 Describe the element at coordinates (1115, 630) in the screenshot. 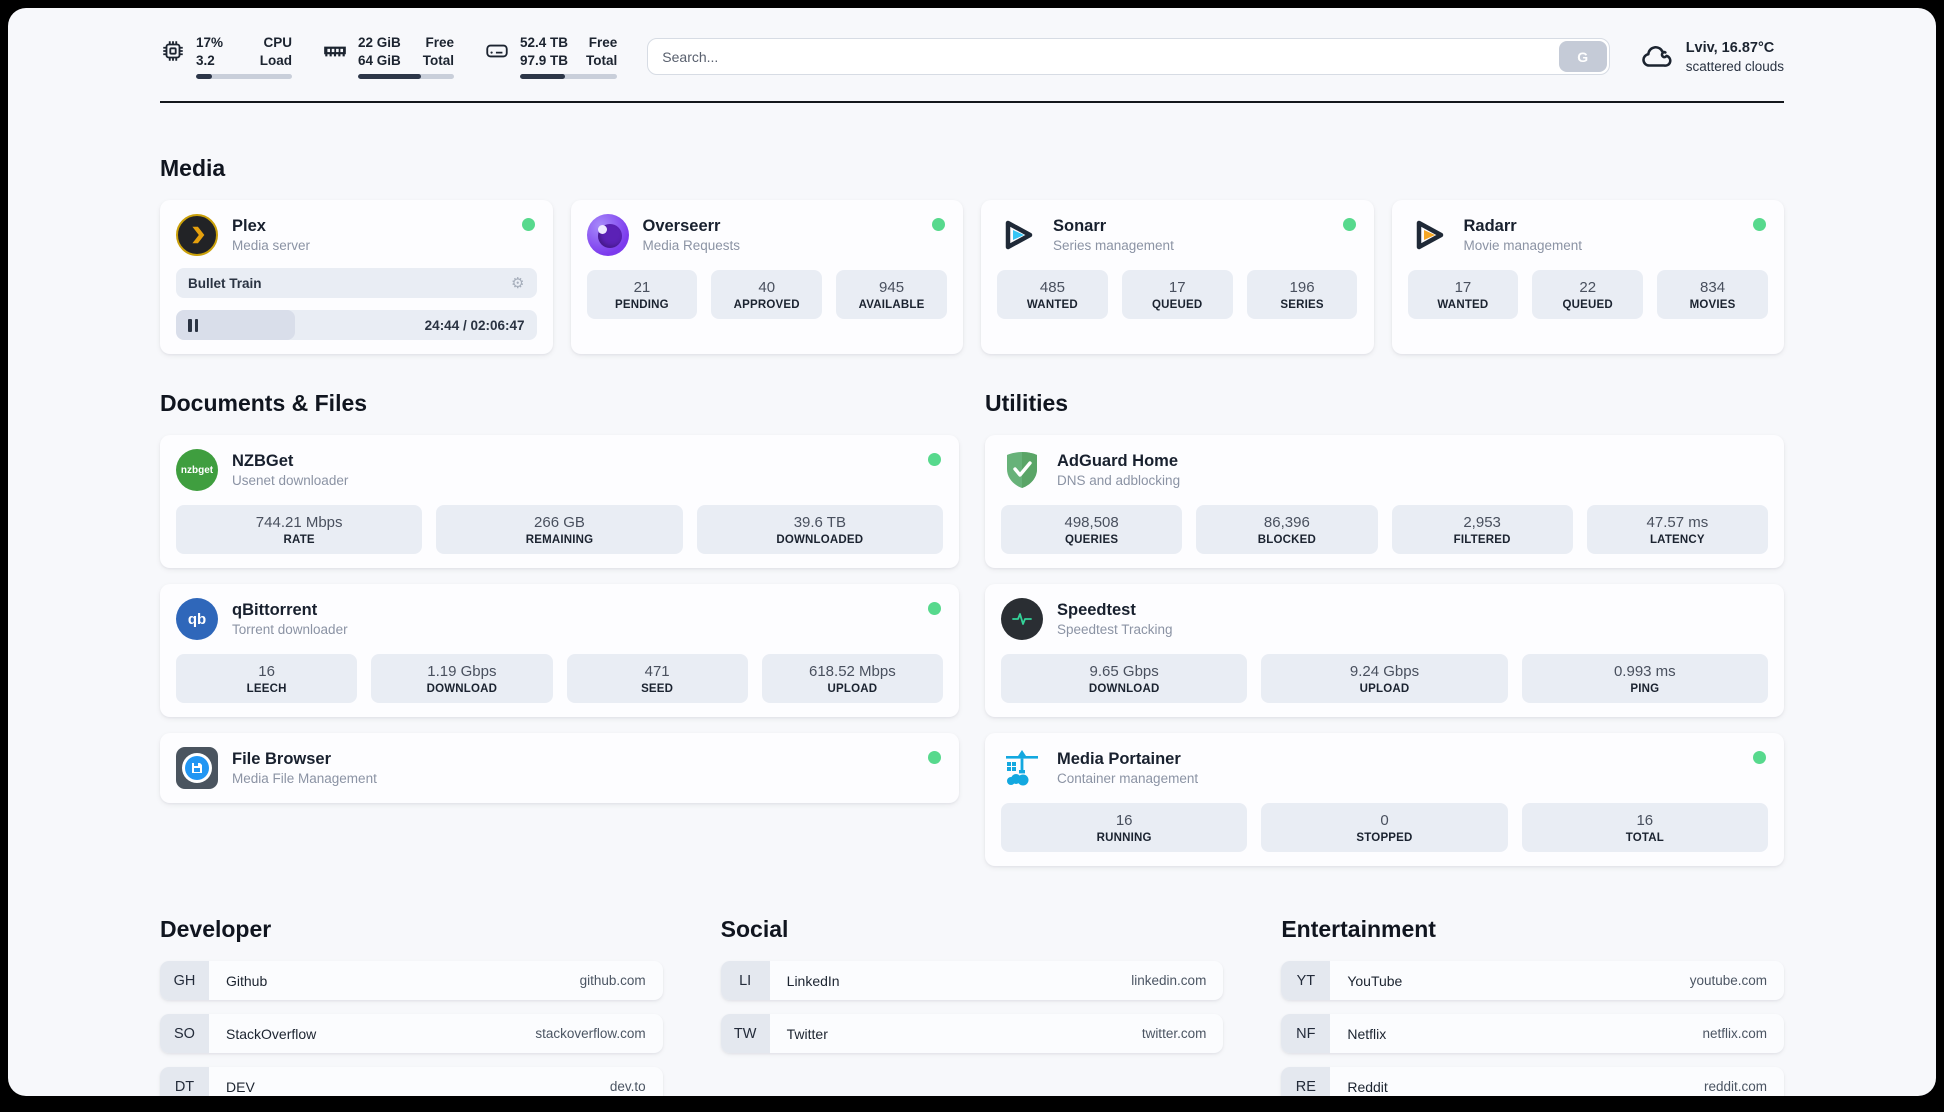

I see `app-description: Speedtest Tracking` at that location.